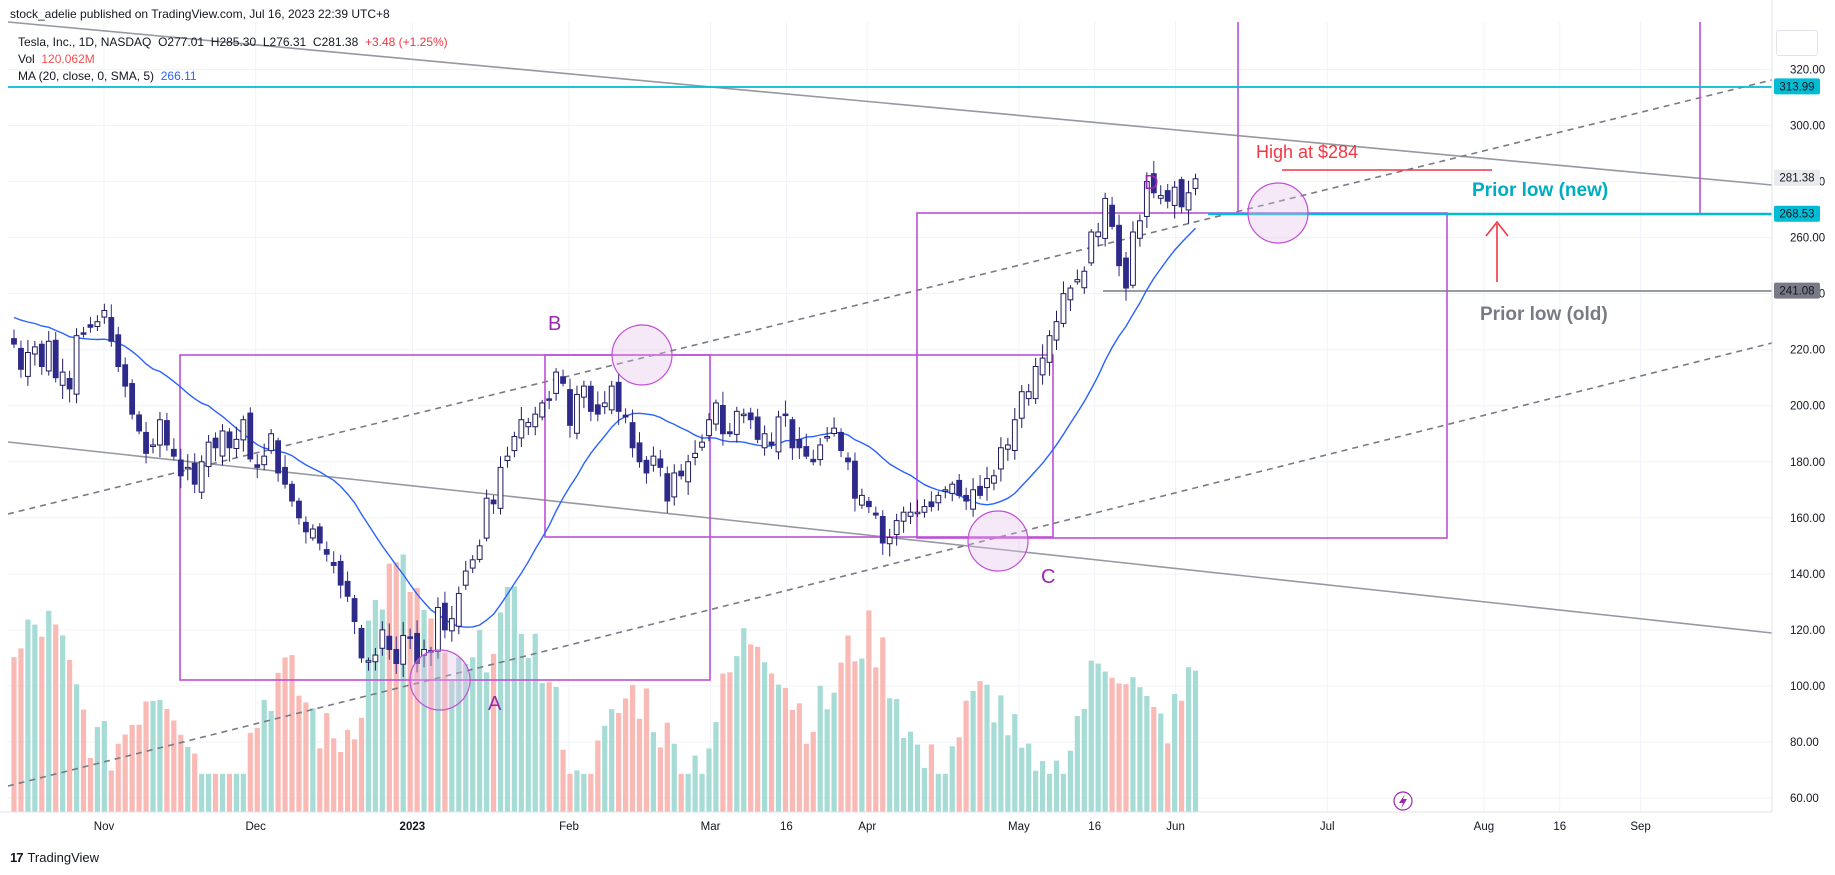 The width and height of the screenshot is (1835, 875). Describe the element at coordinates (233, 76) in the screenshot. I see `legend-ma-row: MA (20, close, 0, SMA, 5) 266.11` at that location.